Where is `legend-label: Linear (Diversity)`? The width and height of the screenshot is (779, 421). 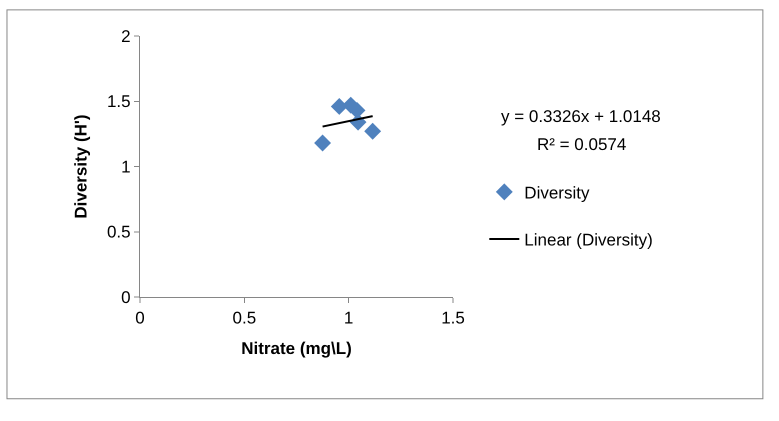 legend-label: Linear (Diversity) is located at coordinates (588, 240).